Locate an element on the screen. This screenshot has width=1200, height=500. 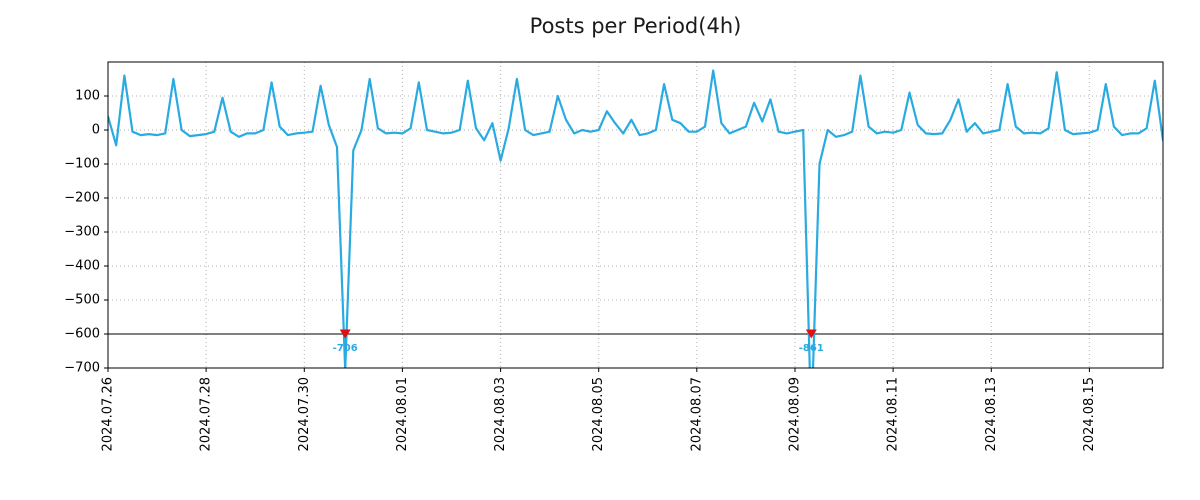
x-tick-label: 2024.08.05 is located at coordinates (598, 414).